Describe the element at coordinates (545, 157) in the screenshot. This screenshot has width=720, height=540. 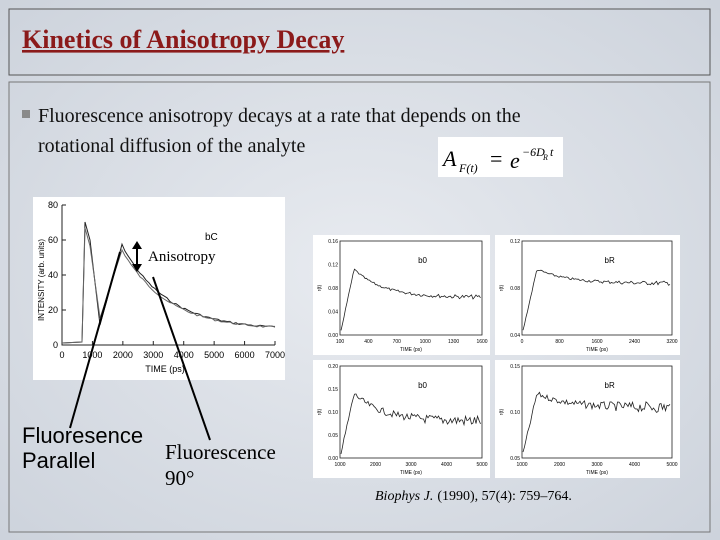
I see `equation-exponent-sub: R` at that location.